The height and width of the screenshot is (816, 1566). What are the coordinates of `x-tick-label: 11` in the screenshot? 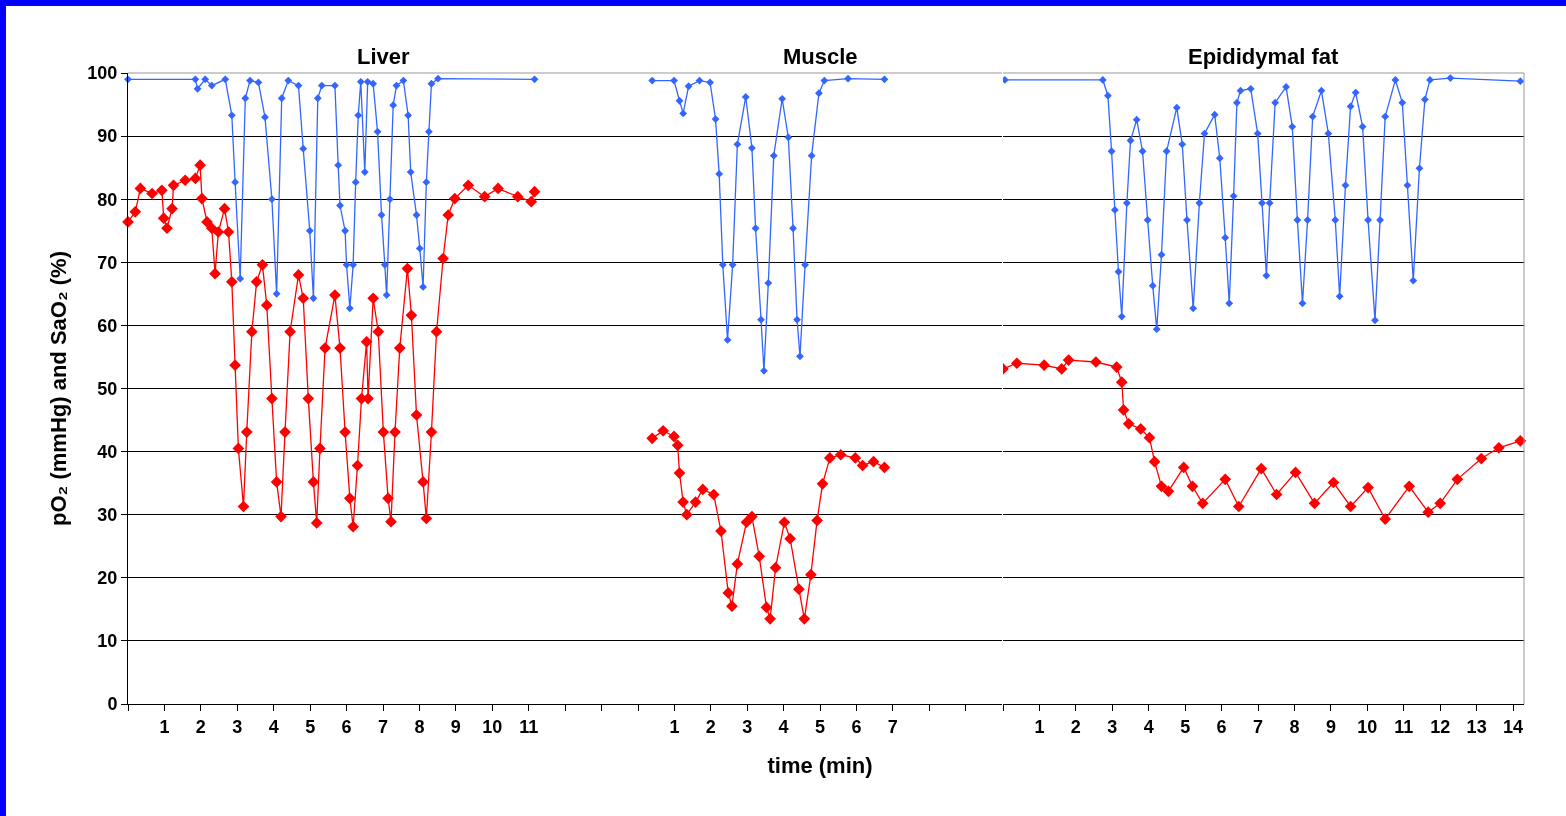 It's located at (529, 726).